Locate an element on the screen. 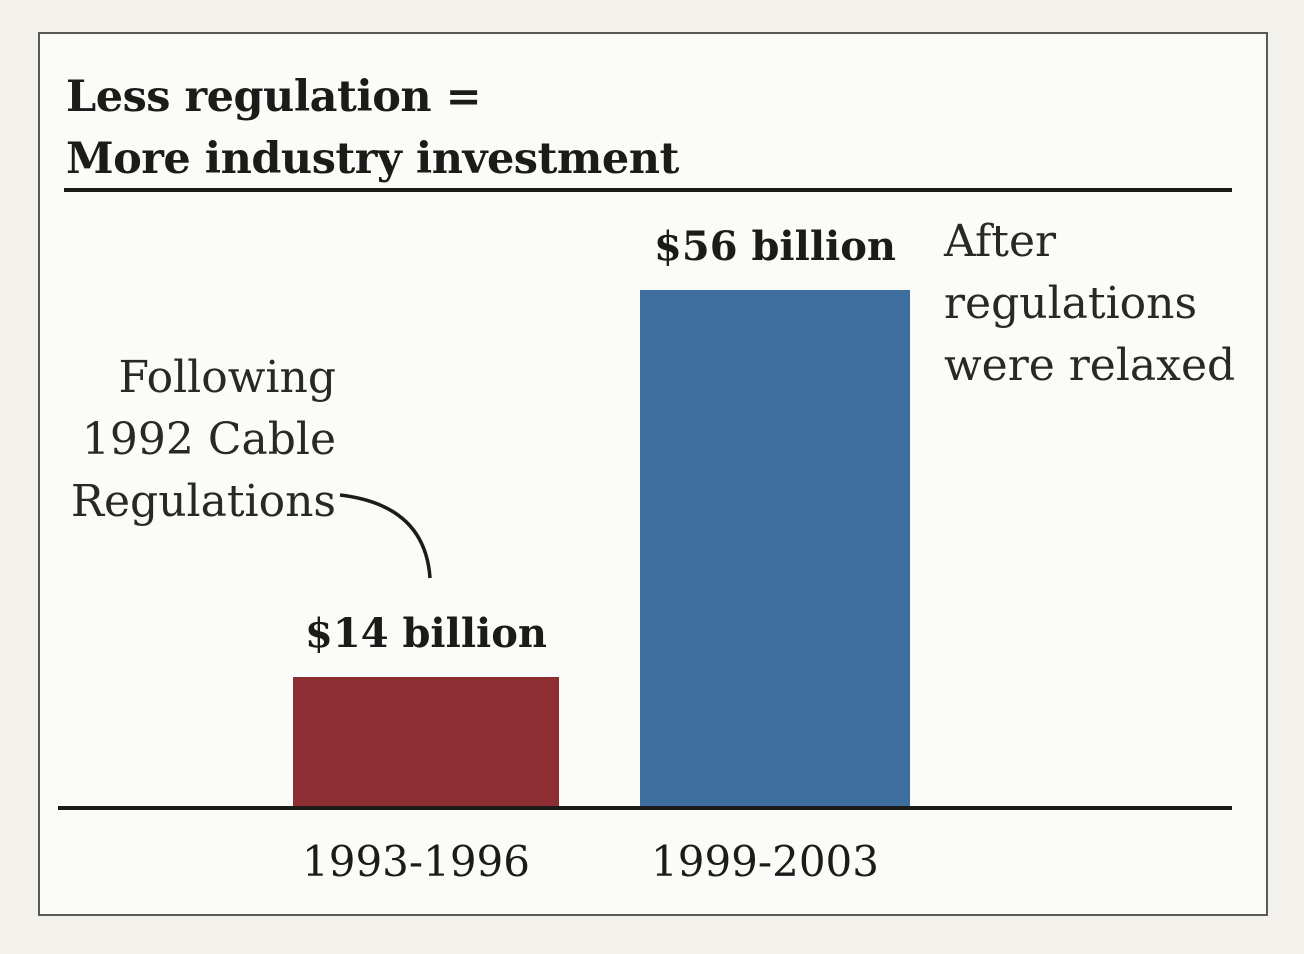 Image resolution: width=1304 pixels, height=954 pixels. annotation-left-line: 1992 Cable is located at coordinates (209, 439).